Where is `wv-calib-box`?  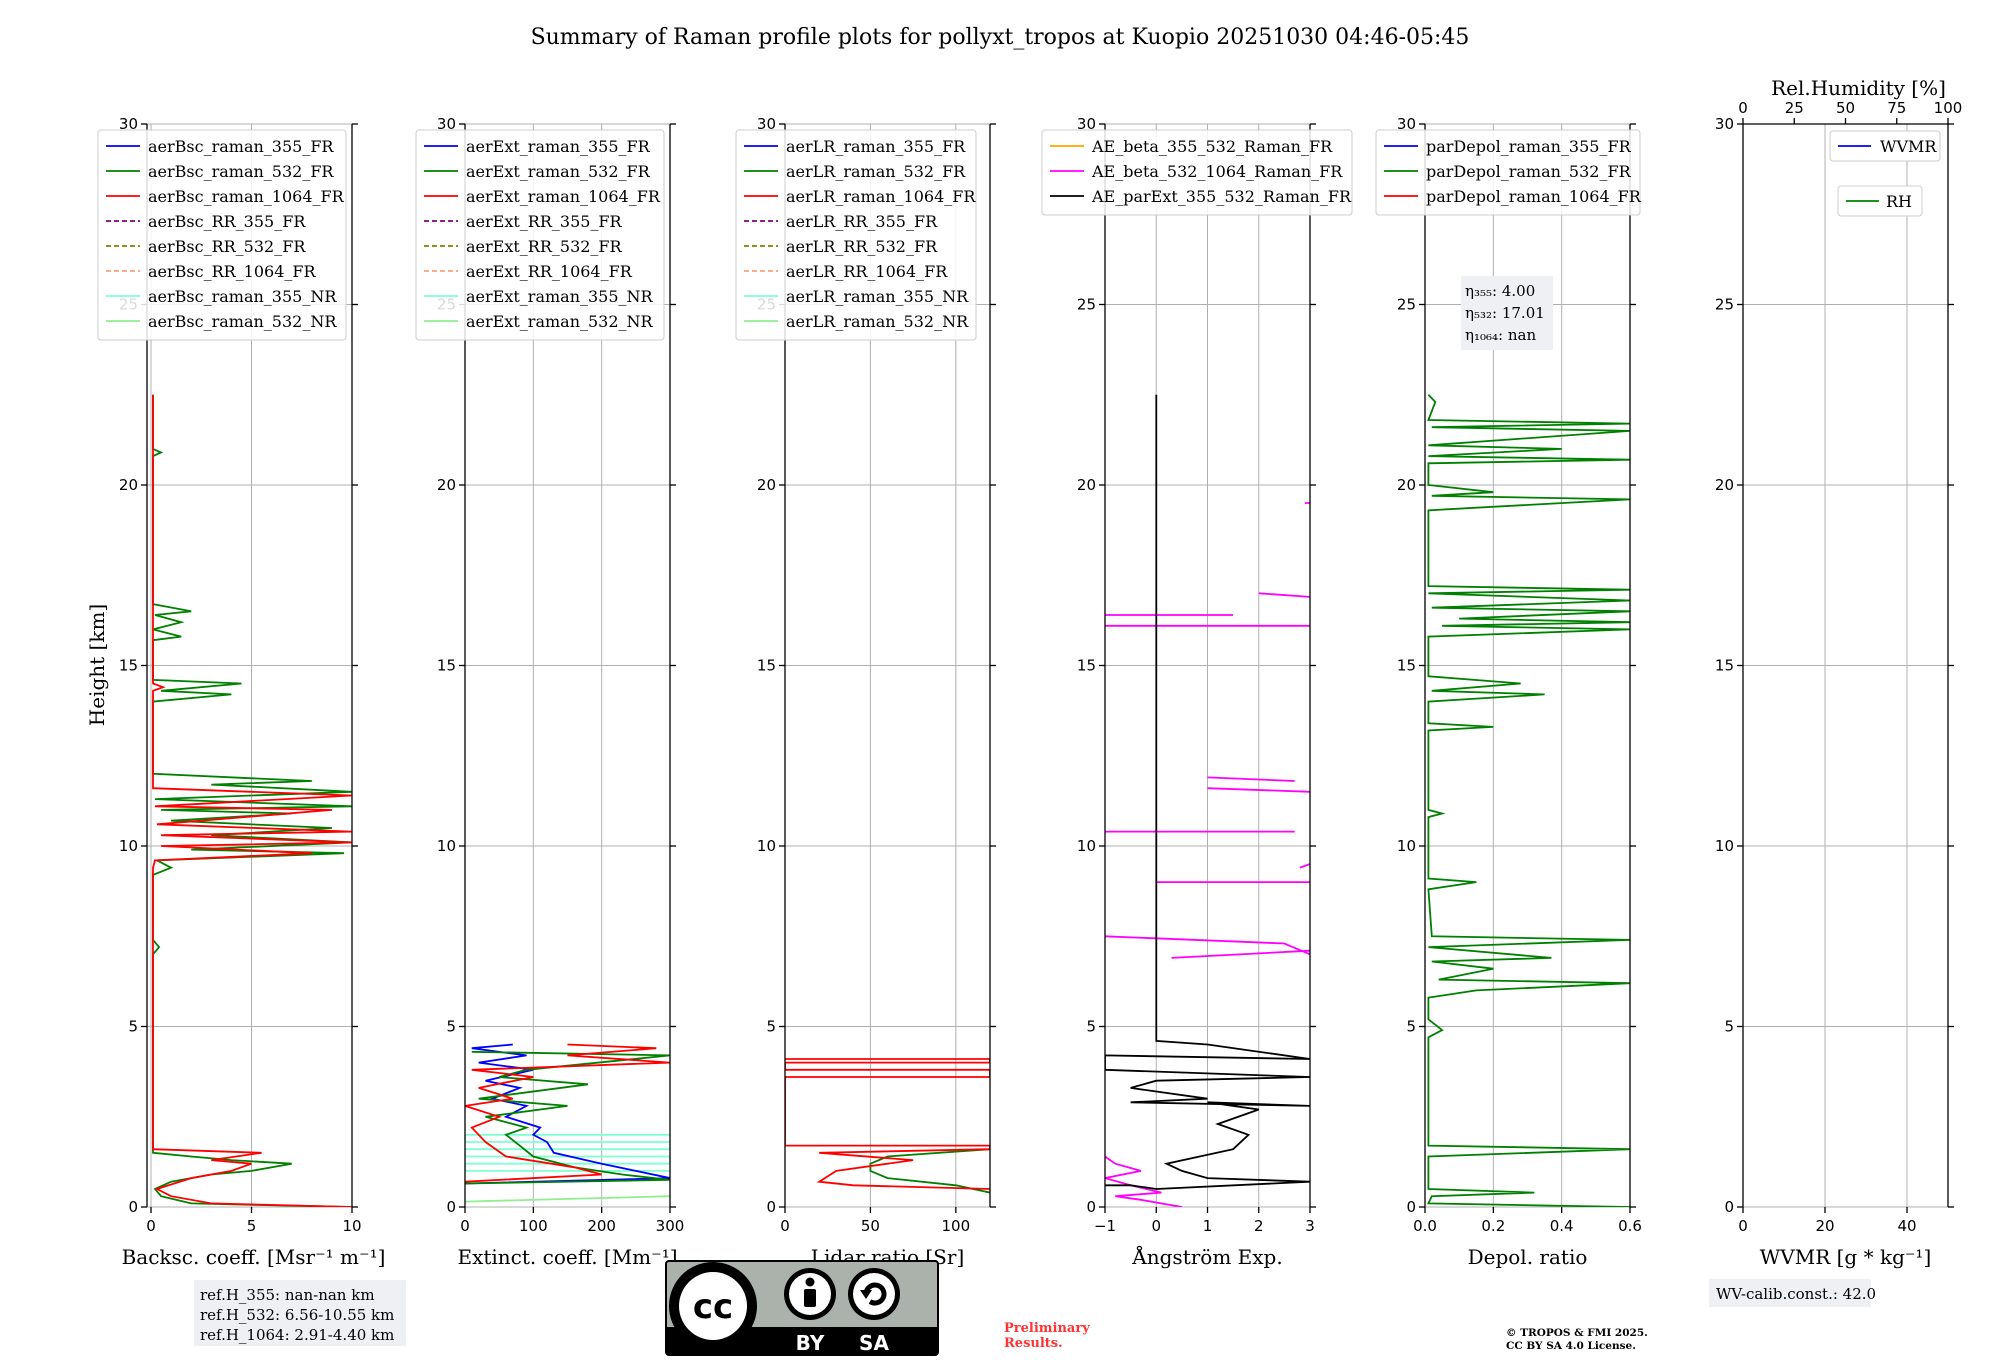 wv-calib-box is located at coordinates (1790, 1293).